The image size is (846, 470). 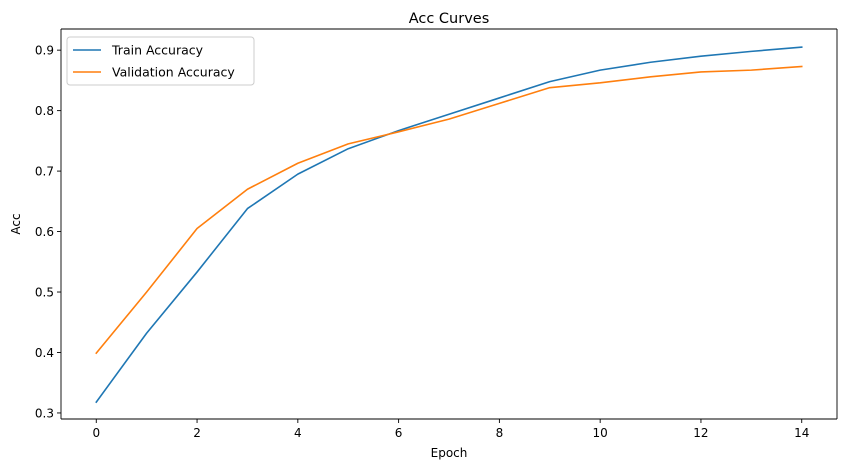 I want to click on y-tick-label: 0.9, so click(x=44, y=50).